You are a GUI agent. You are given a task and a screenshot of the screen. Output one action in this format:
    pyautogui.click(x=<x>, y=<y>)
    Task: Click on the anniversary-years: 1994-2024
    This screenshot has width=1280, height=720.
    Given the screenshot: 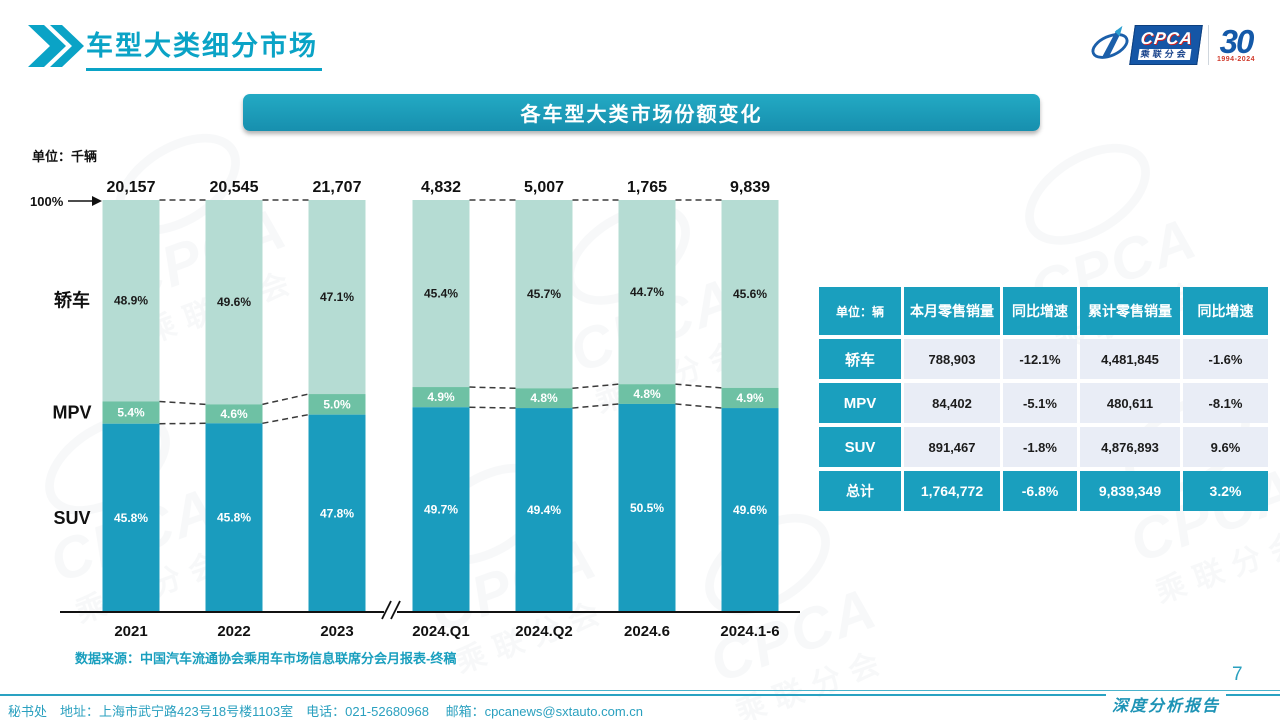 What is the action you would take?
    pyautogui.click(x=1236, y=60)
    